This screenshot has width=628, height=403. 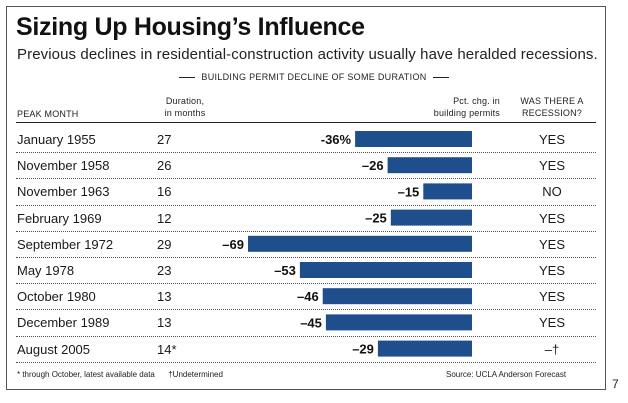 I want to click on row-recession: –†, so click(x=552, y=349).